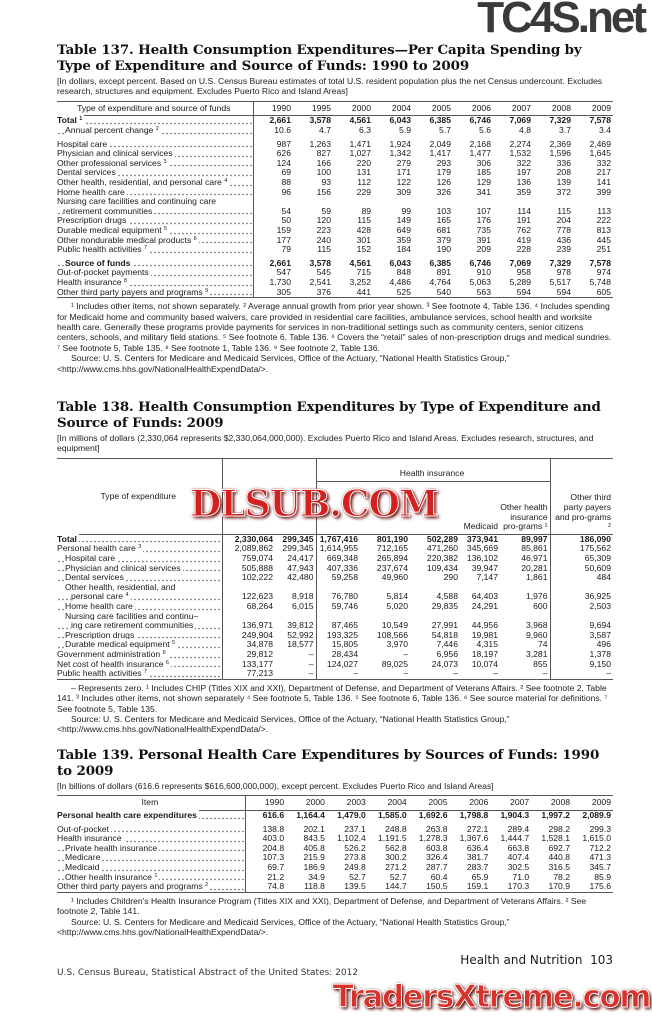  What do you see at coordinates (253, 538) in the screenshot?
I see `cell-value: 2,330,064` at bounding box center [253, 538].